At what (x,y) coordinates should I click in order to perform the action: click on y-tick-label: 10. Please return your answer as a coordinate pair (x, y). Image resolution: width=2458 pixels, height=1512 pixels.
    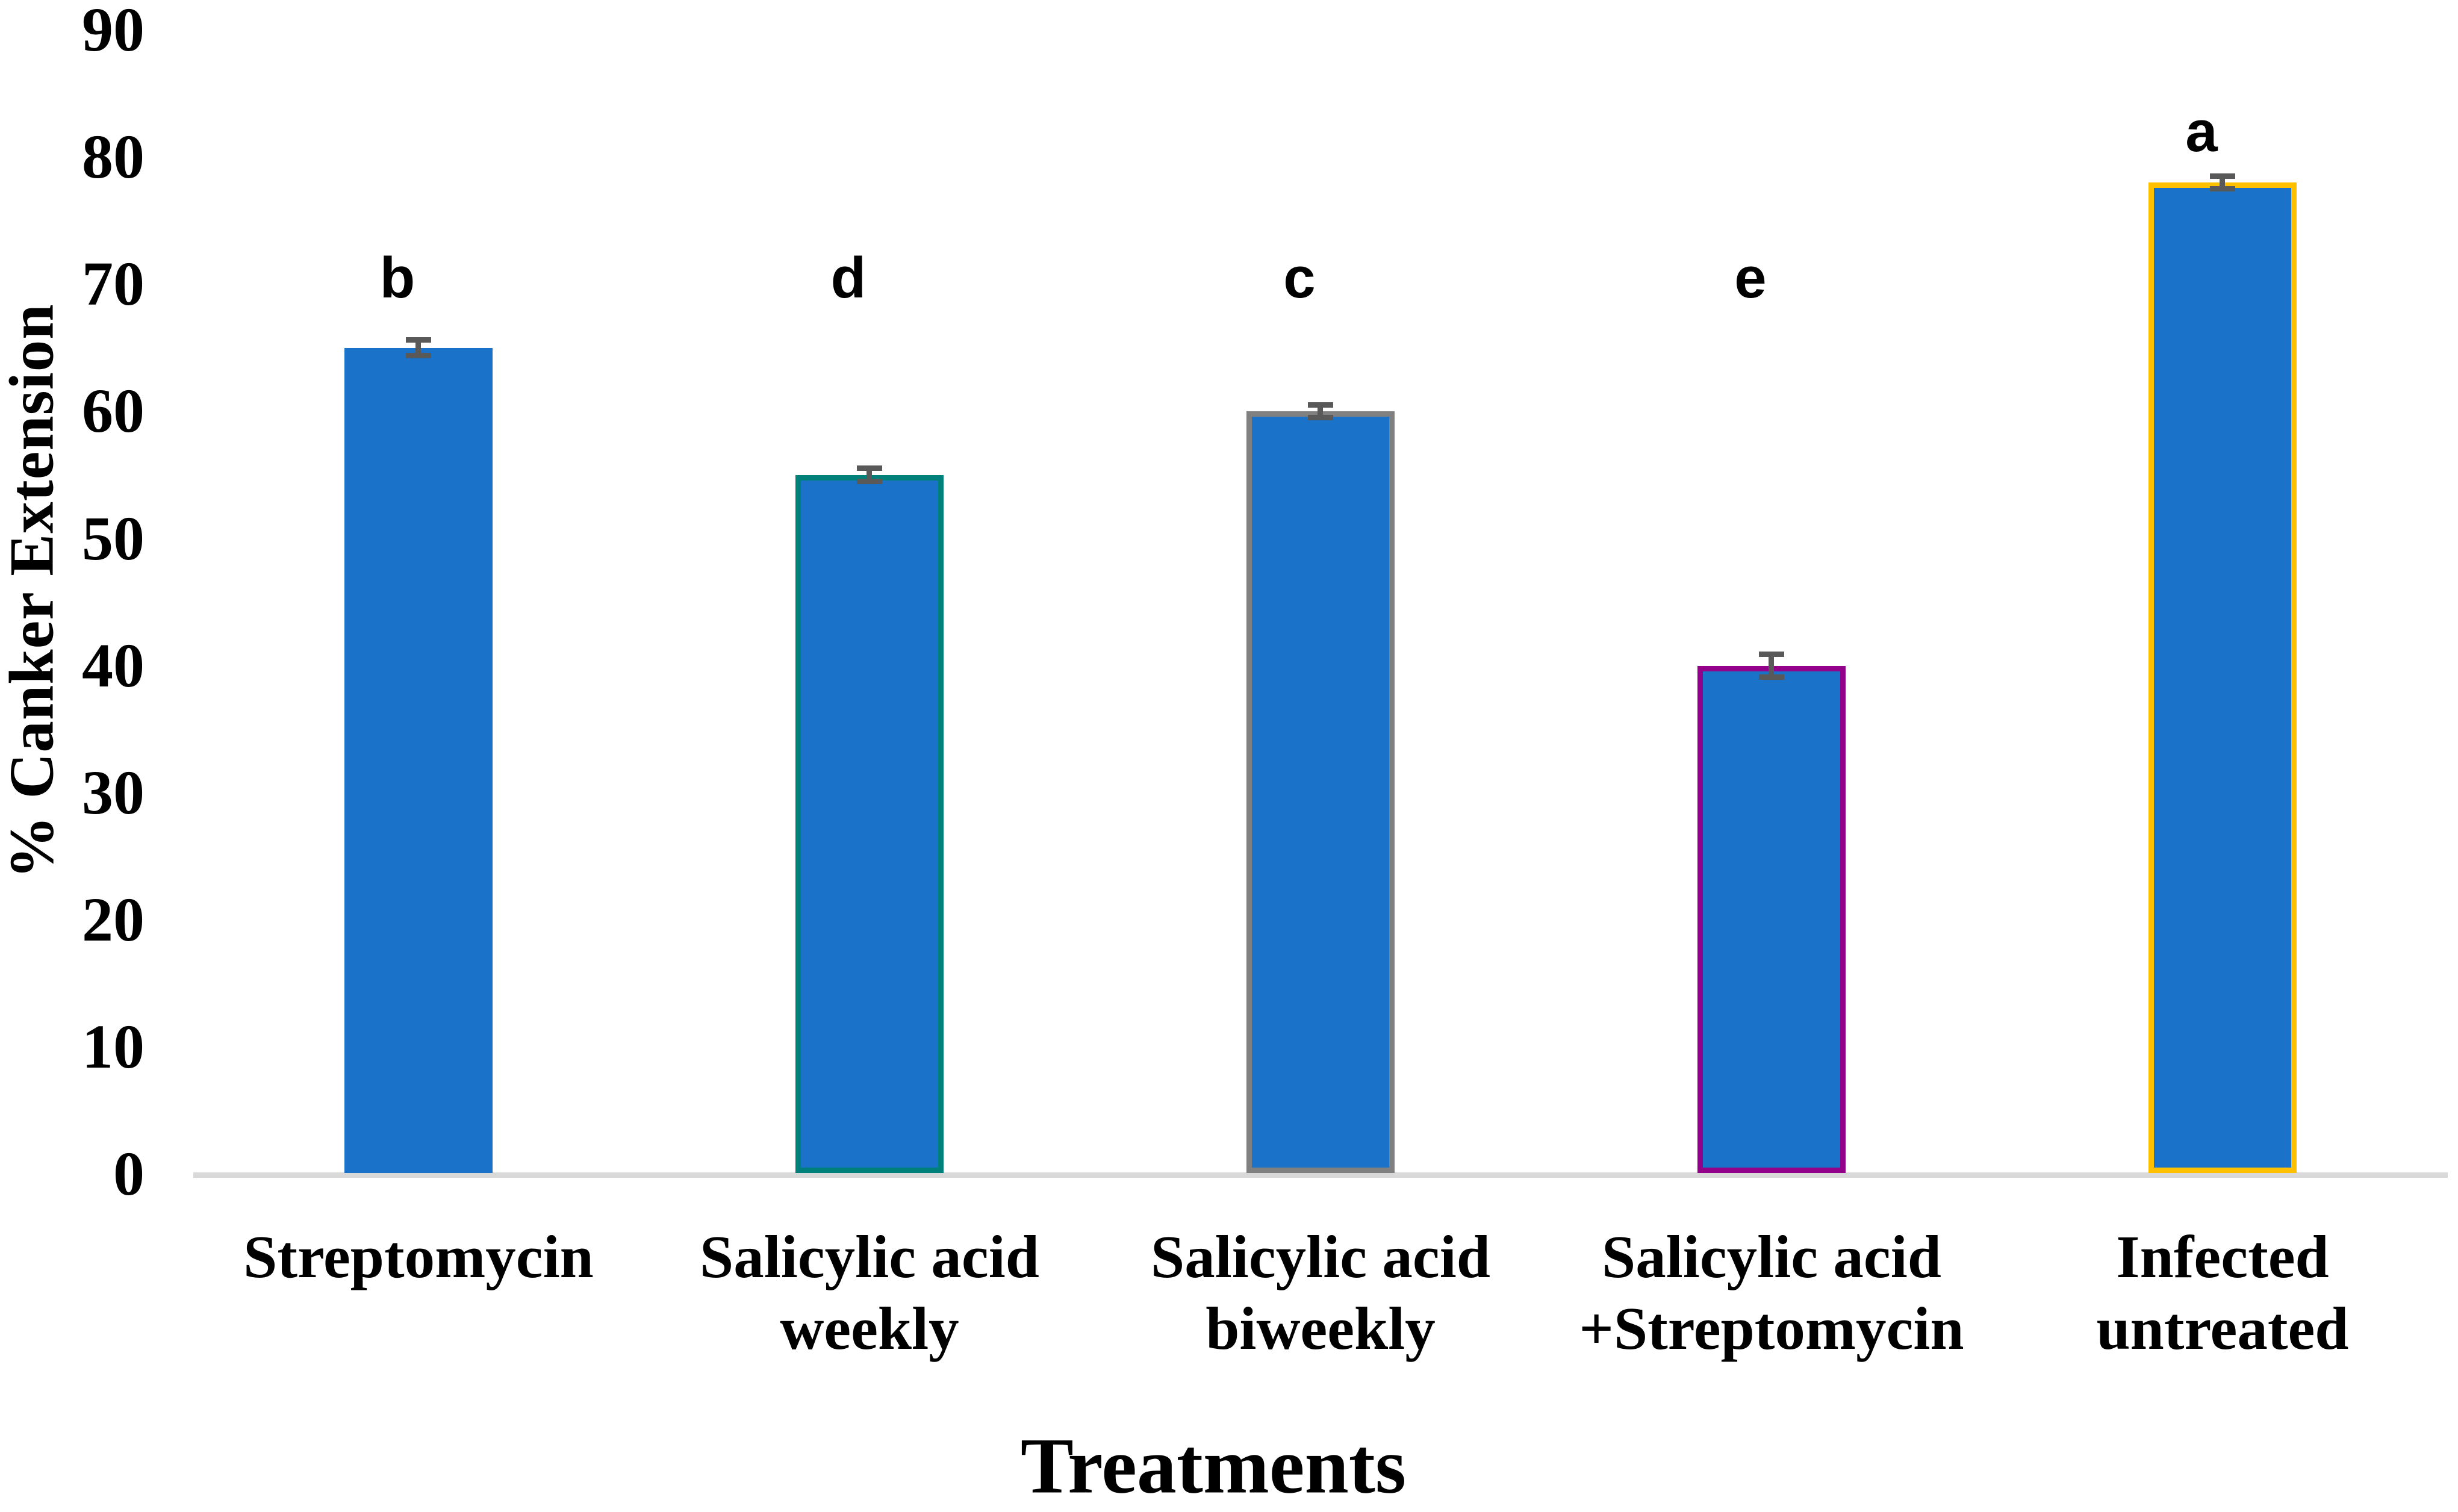
    Looking at the image, I should click on (113, 1046).